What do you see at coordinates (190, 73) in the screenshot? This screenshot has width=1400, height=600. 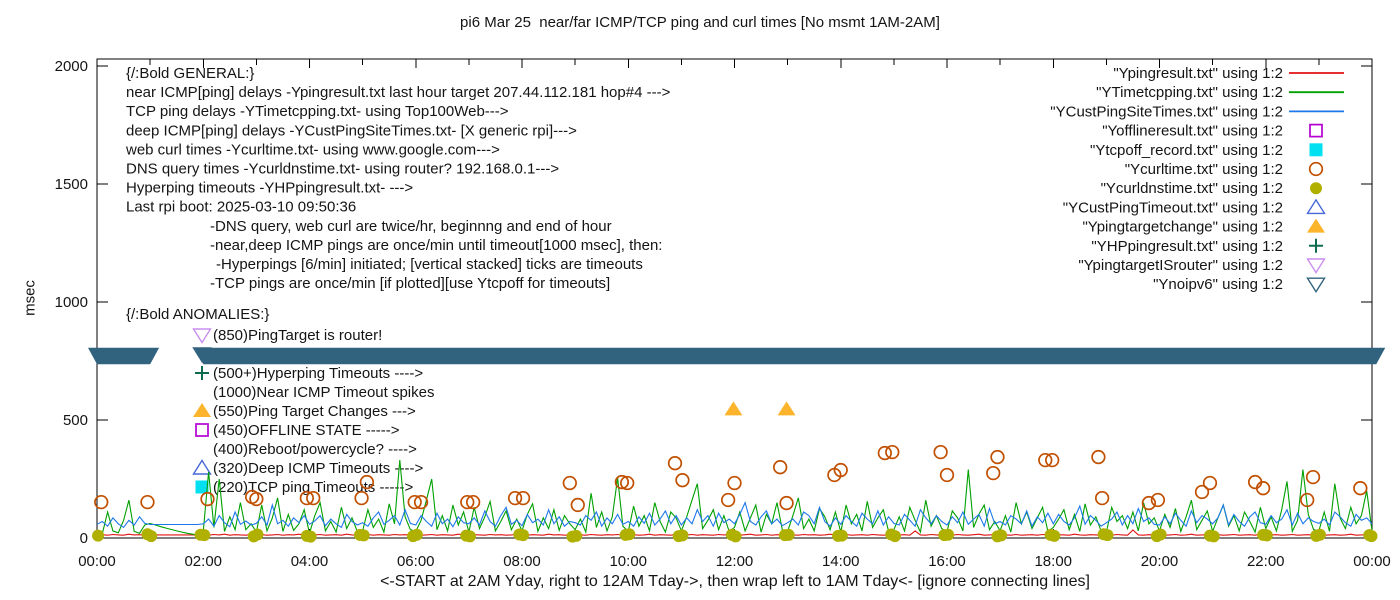 I see `general-annotation-line: {/:Bold GENERAL:}` at bounding box center [190, 73].